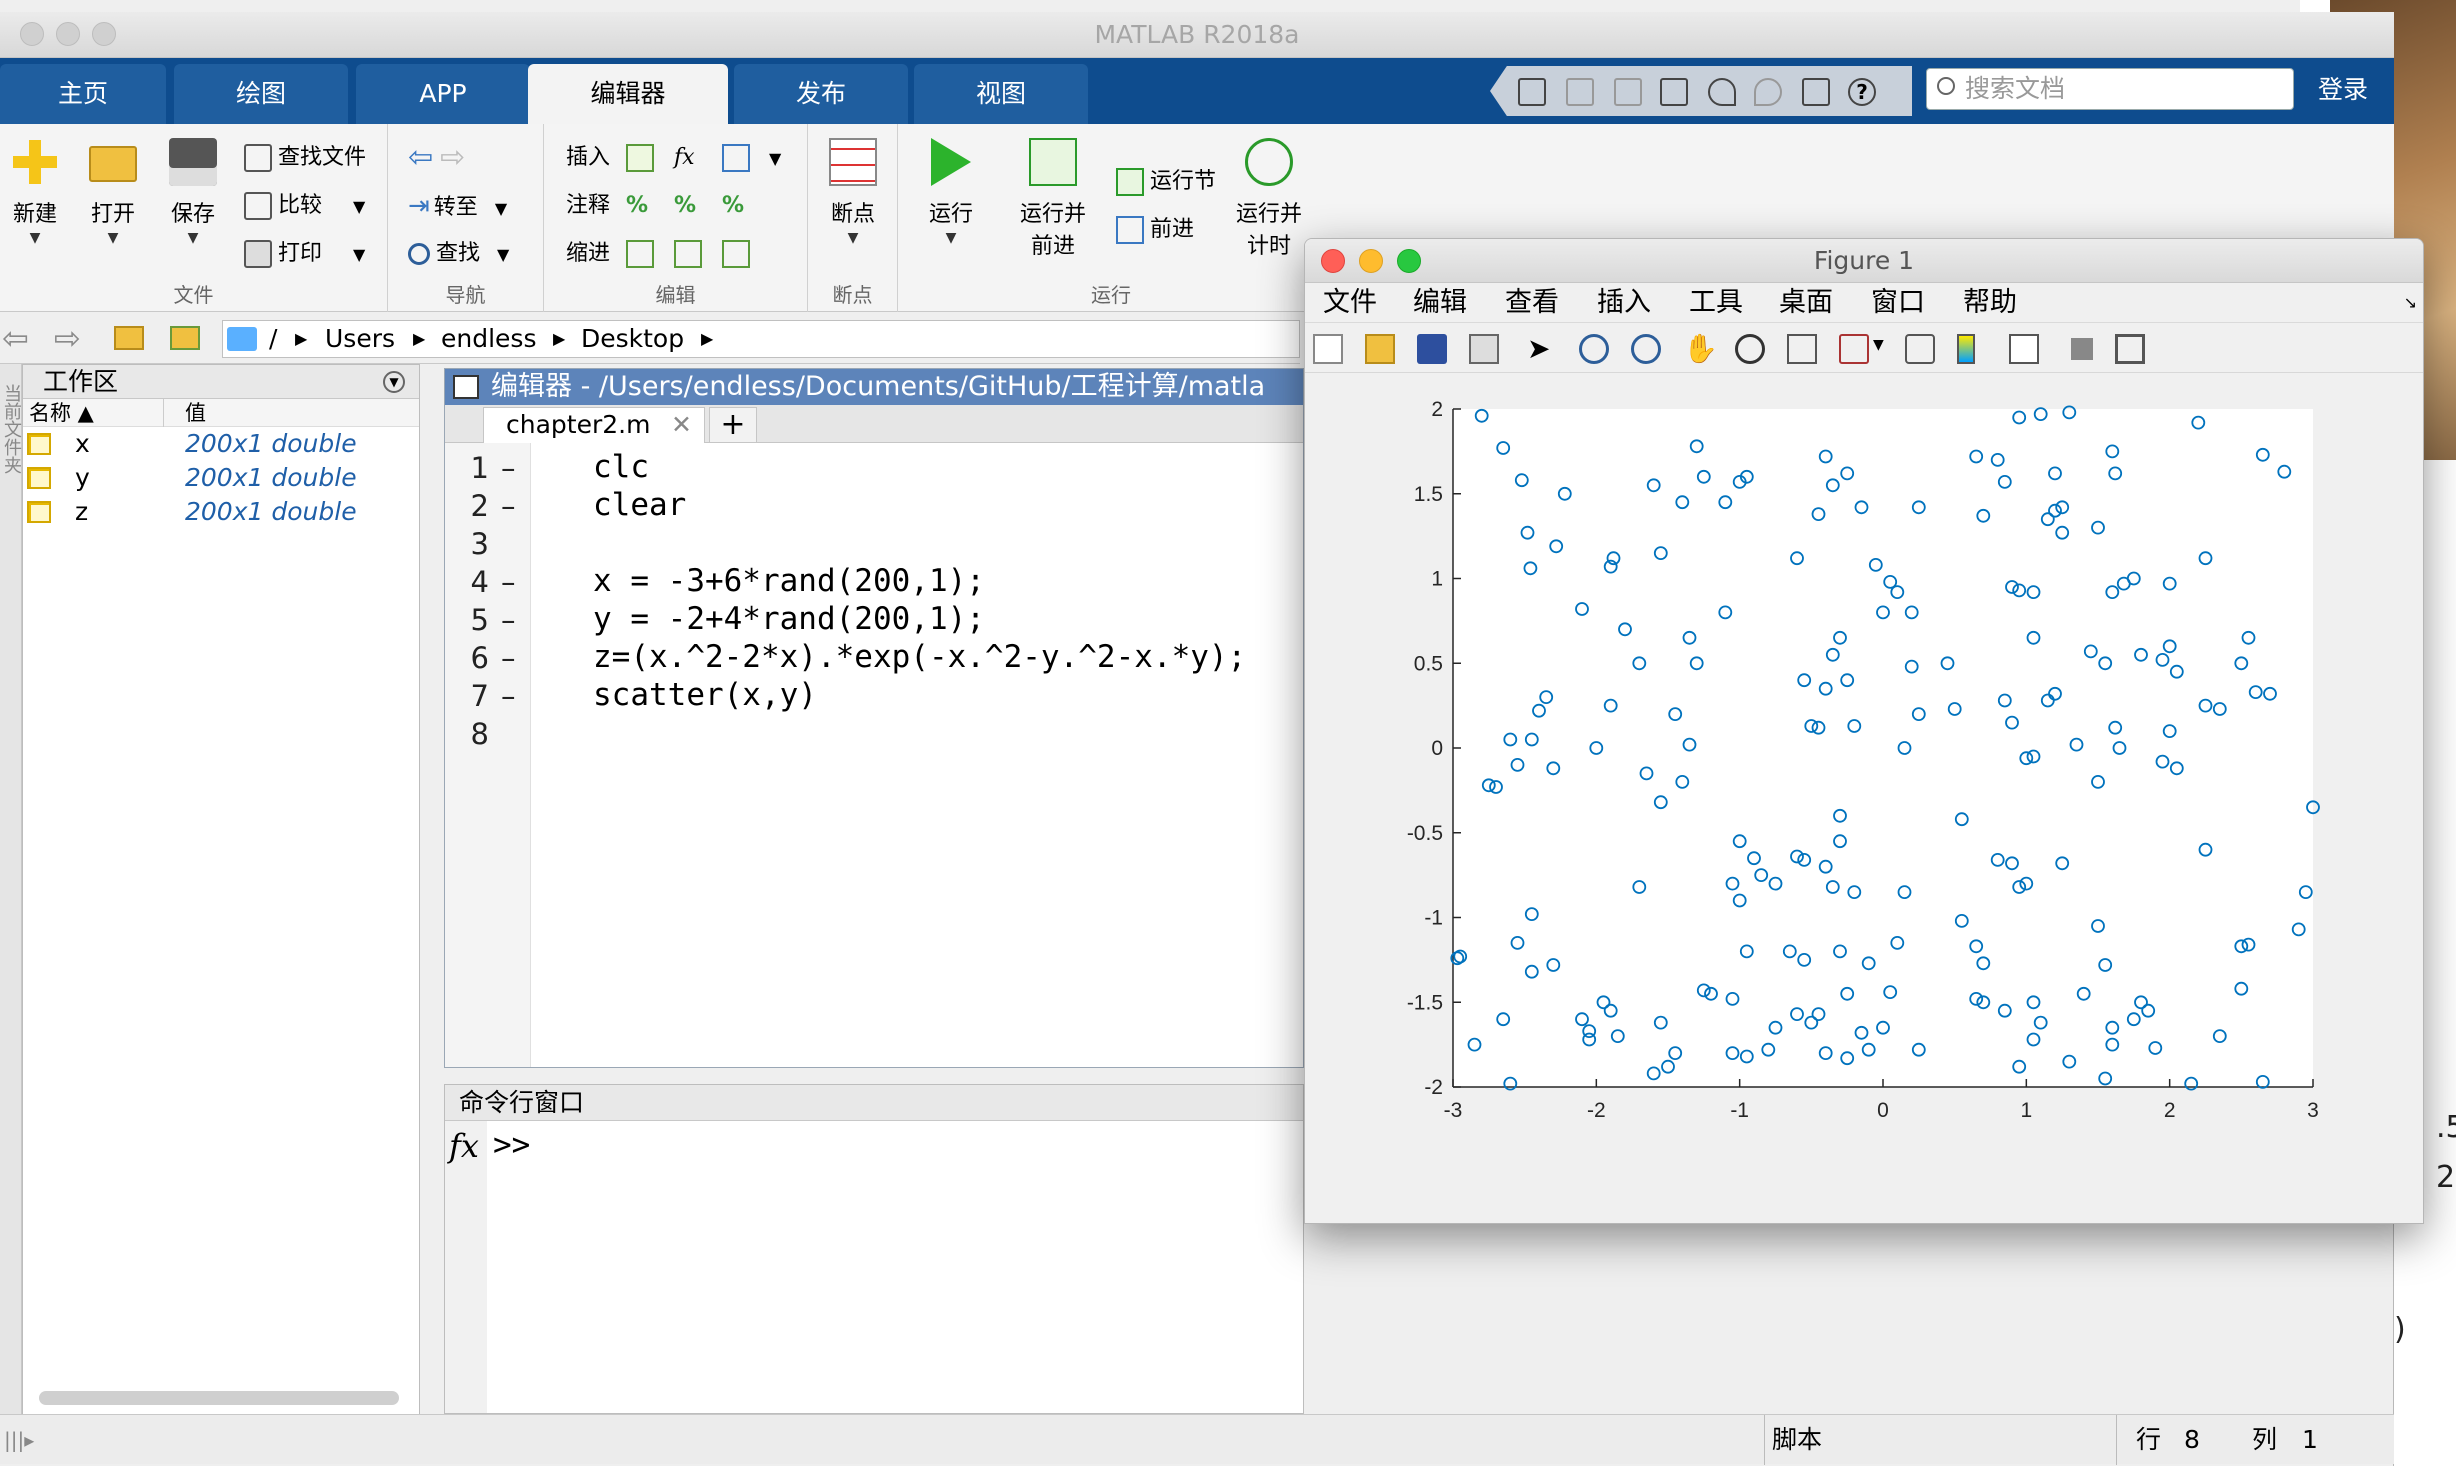  Describe the element at coordinates (129, 338) in the screenshot. I see `up-folder-icon` at that location.